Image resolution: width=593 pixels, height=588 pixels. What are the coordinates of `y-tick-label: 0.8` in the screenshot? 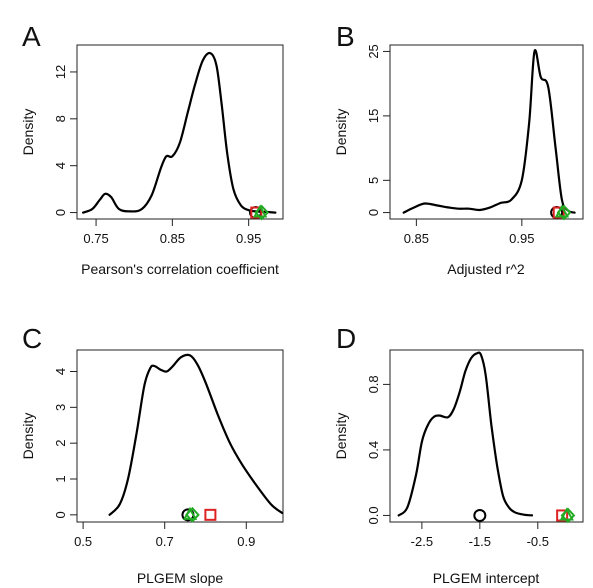 It's located at (373, 384).